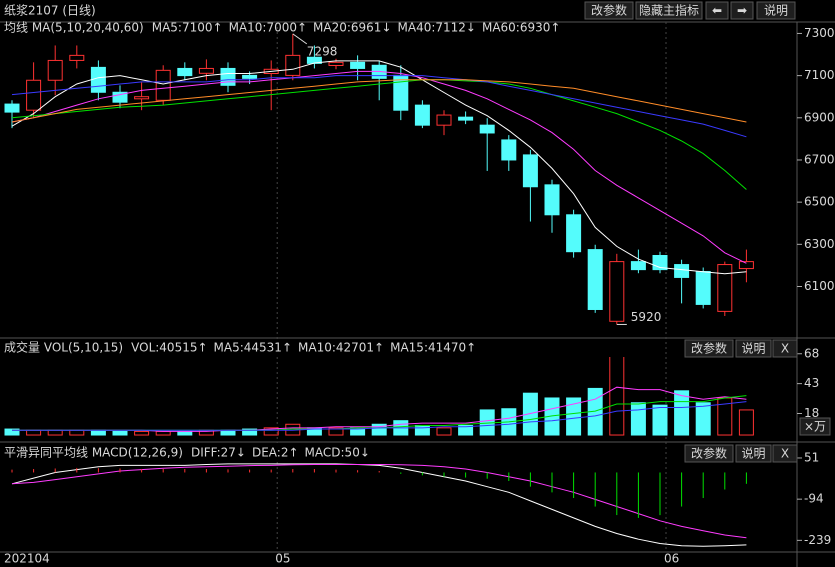 The height and width of the screenshot is (567, 835). What do you see at coordinates (352, 28) in the screenshot?
I see `legend-entry: MA20:6961↓` at bounding box center [352, 28].